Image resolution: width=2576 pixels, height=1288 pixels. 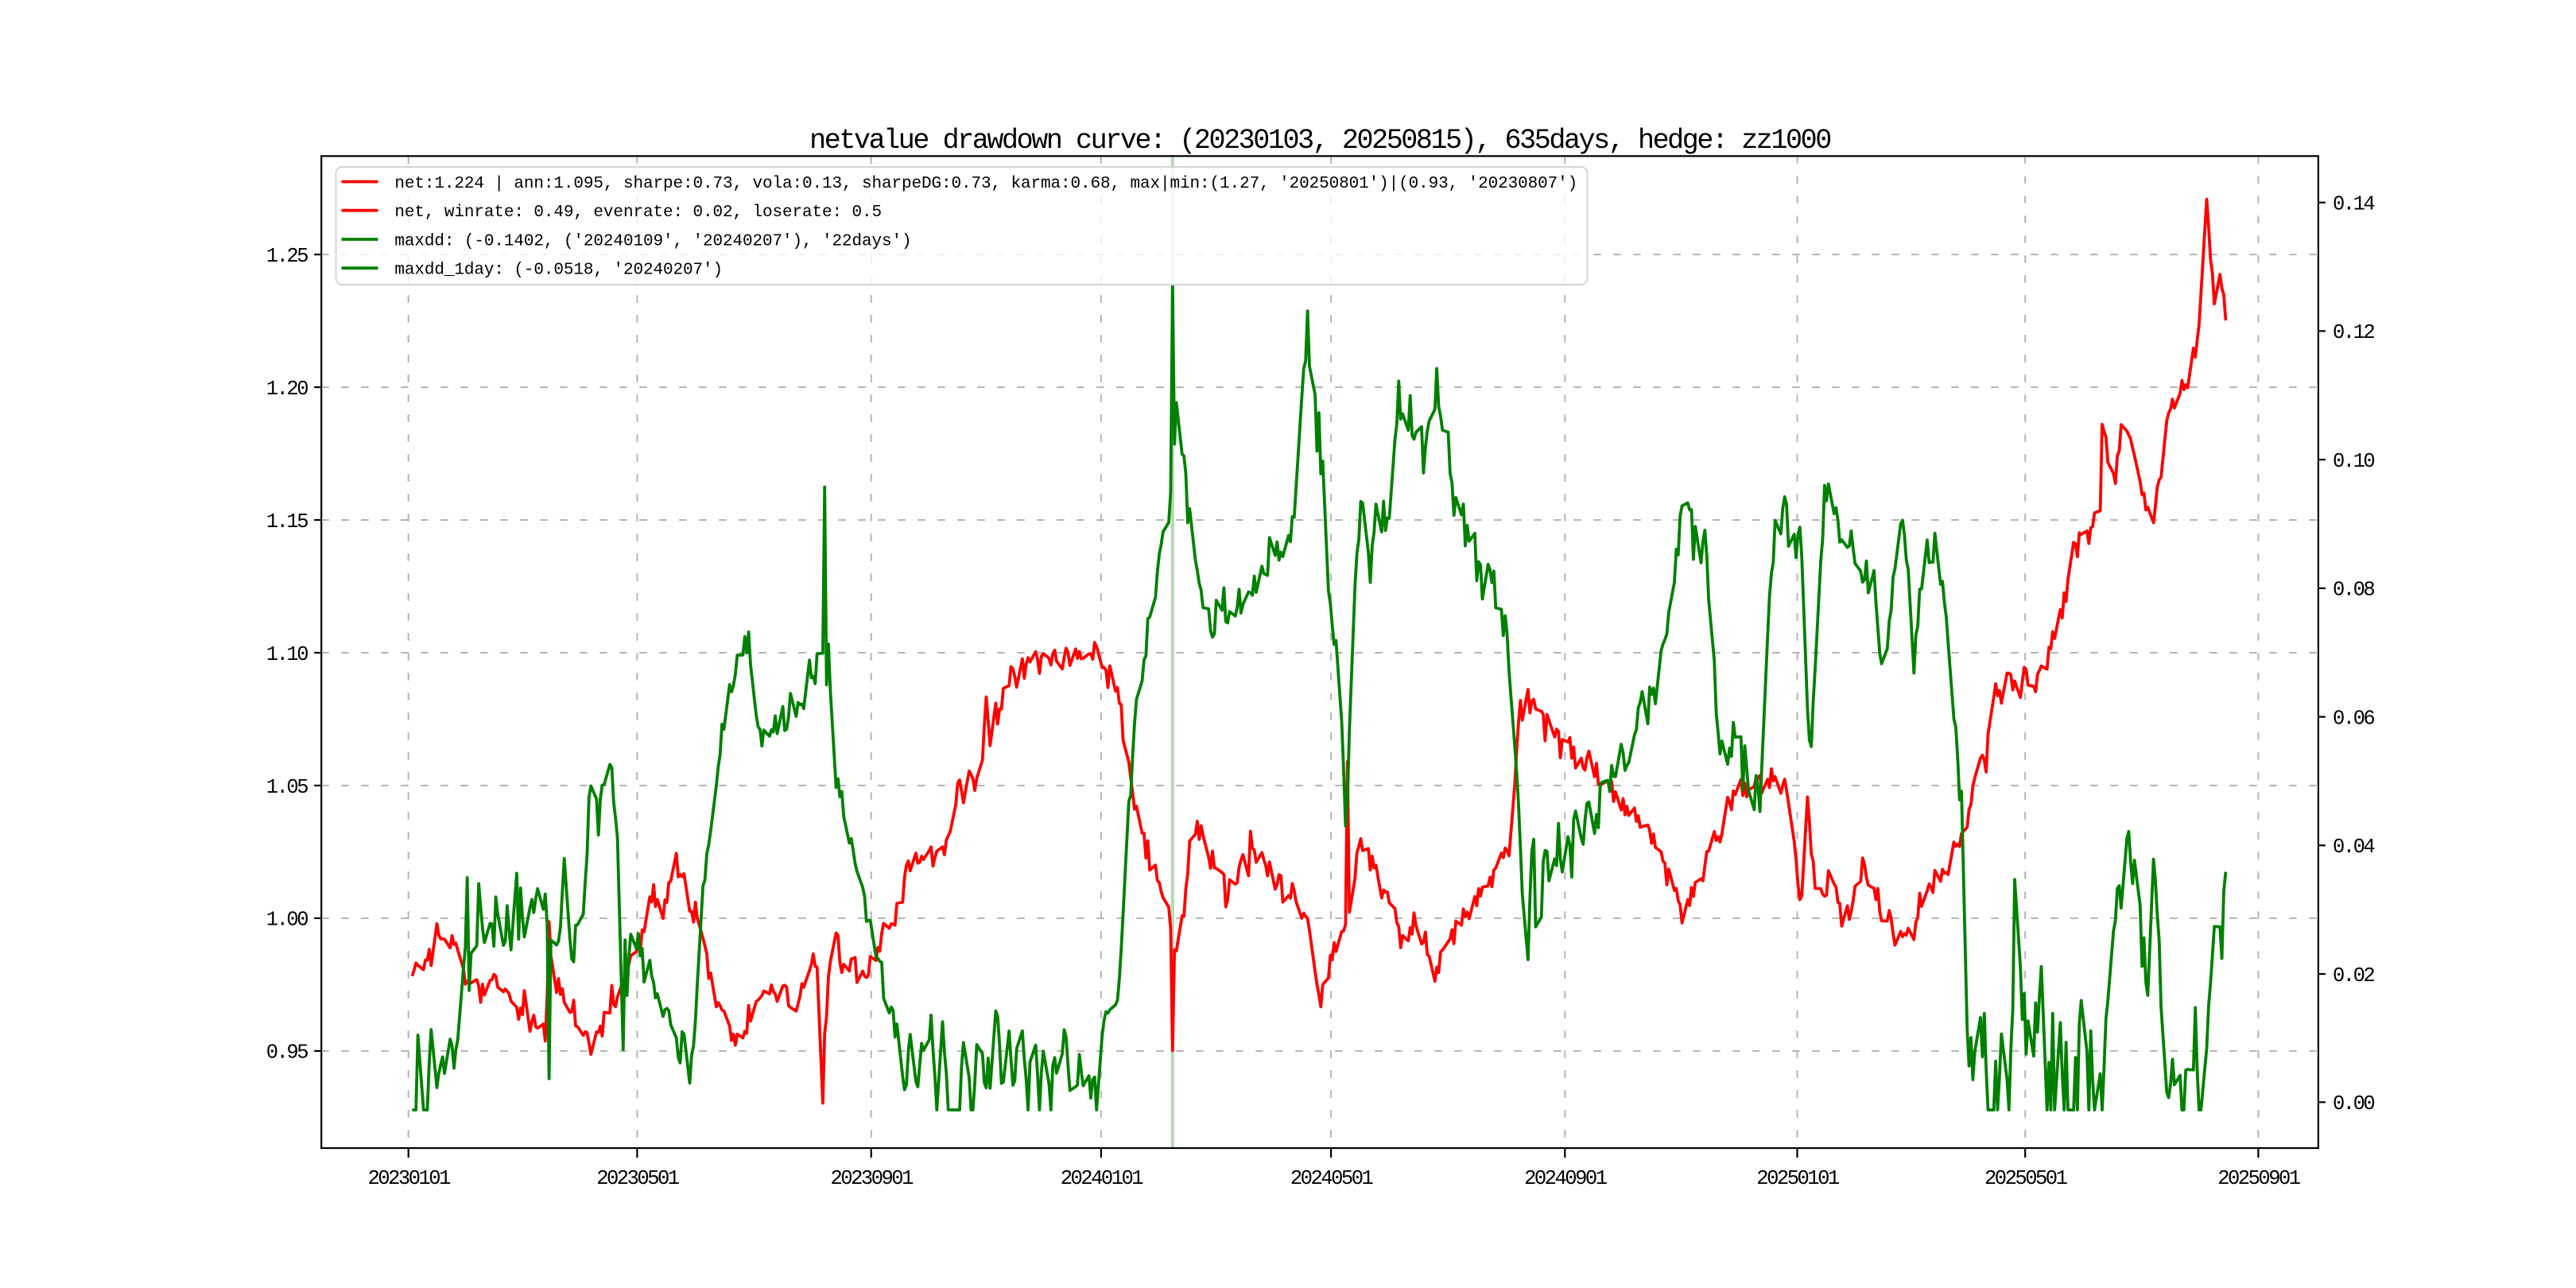 What do you see at coordinates (2353, 333) in the screenshot?
I see `svg-text: 0.12` at bounding box center [2353, 333].